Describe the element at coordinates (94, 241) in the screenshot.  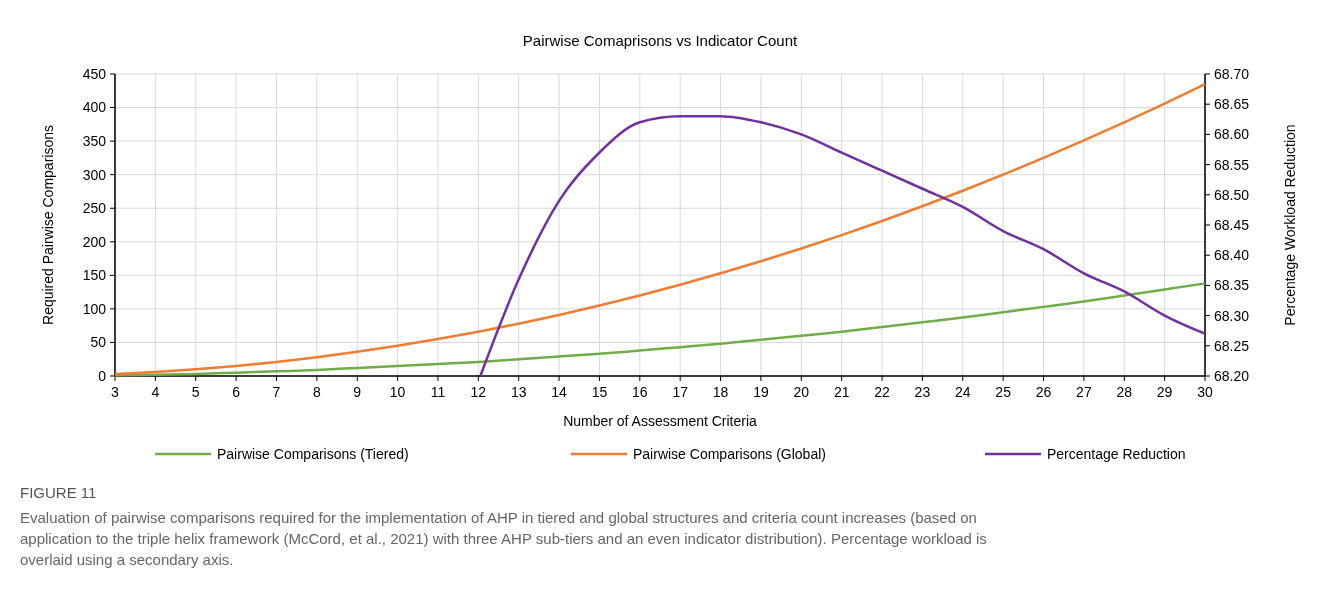
I see `y-tick-label: 200` at that location.